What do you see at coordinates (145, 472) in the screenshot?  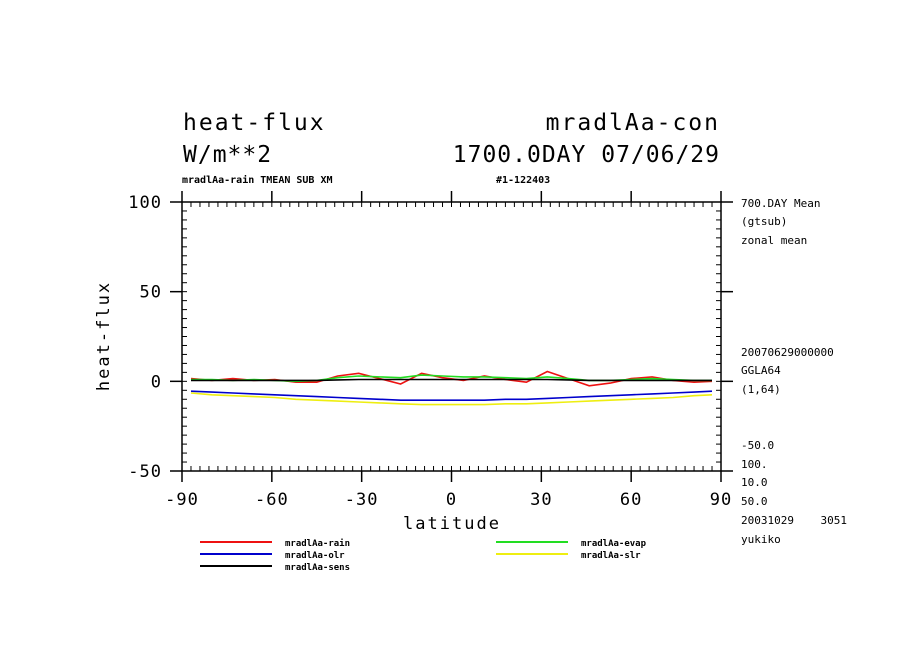 I see `y-tick-label: -50` at bounding box center [145, 472].